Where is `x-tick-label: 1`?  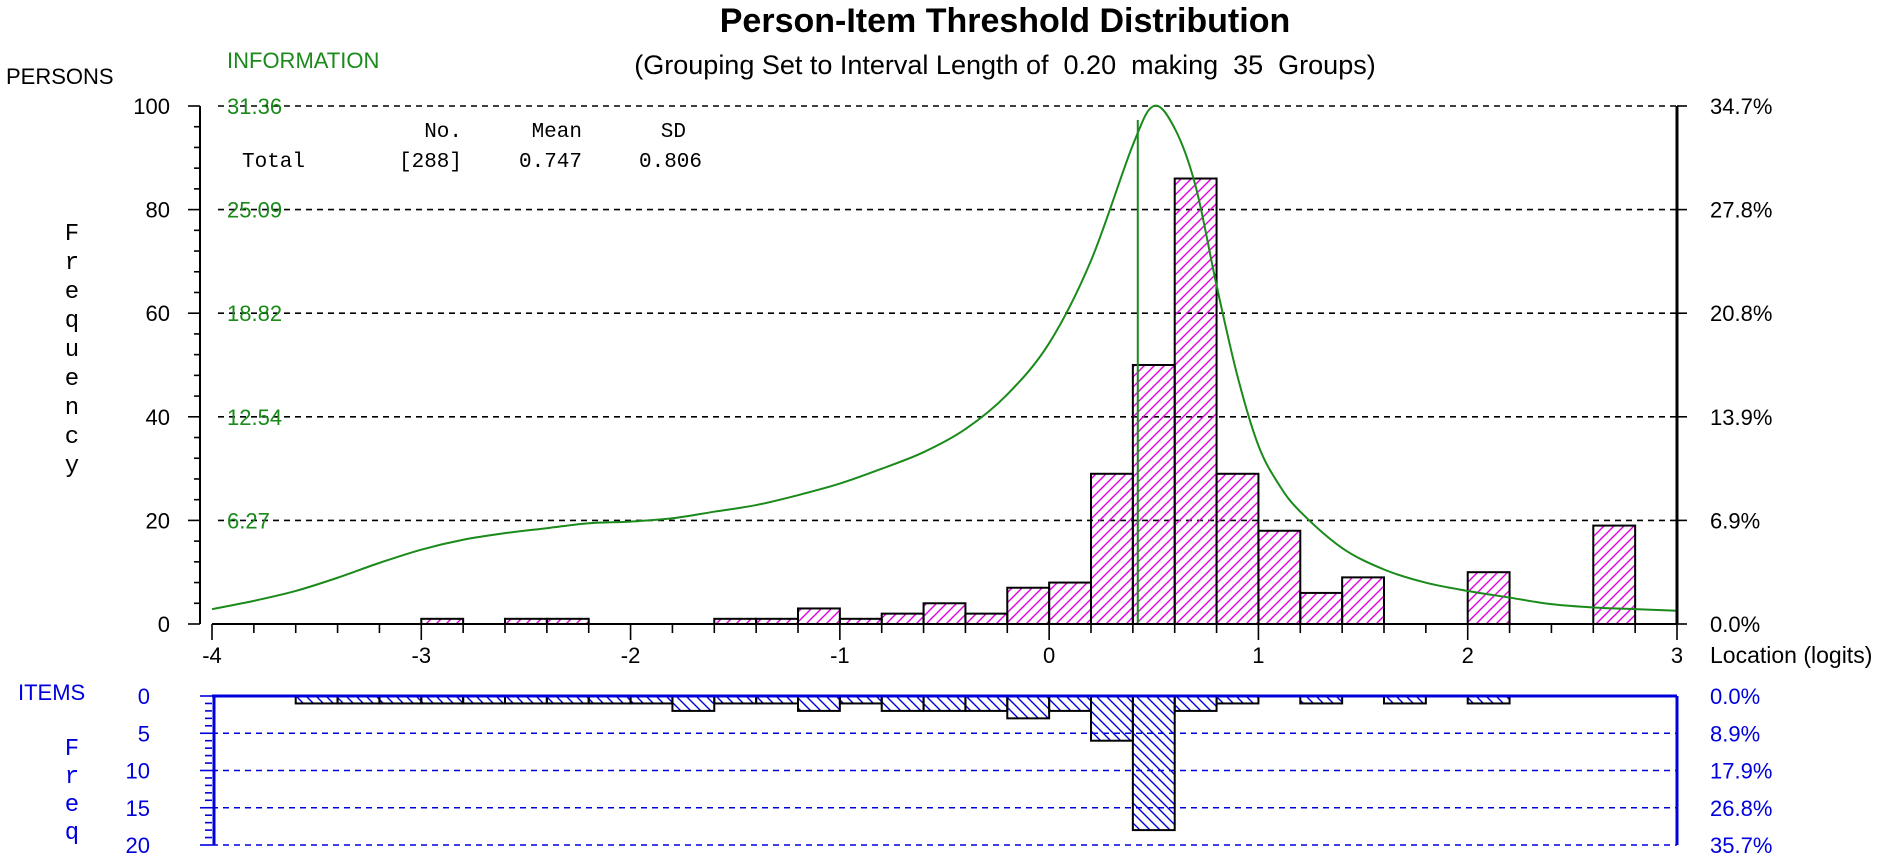 x-tick-label: 1 is located at coordinates (1258, 655).